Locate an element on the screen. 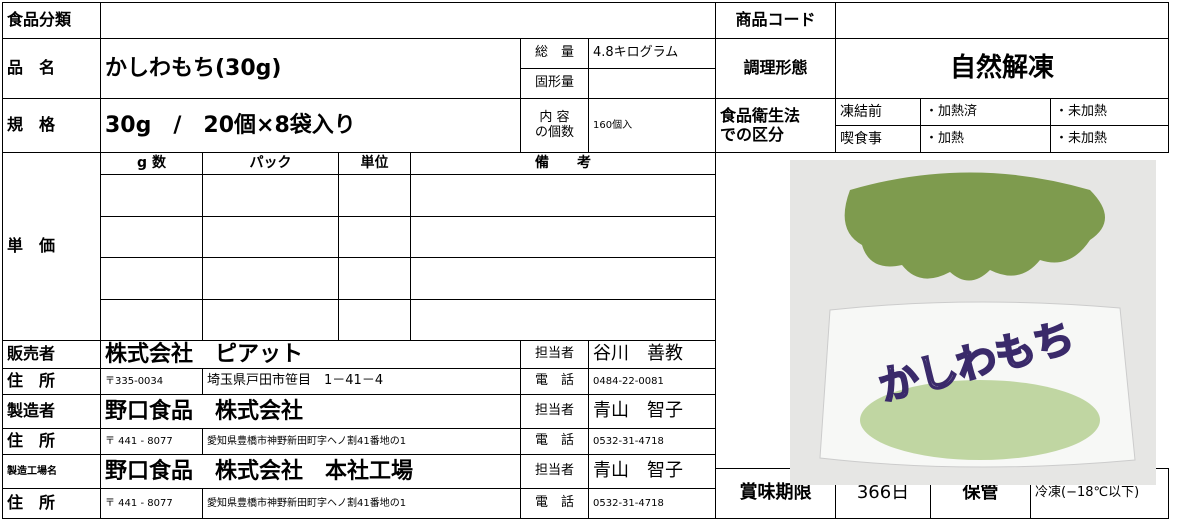 This screenshot has width=1179, height=523. leaf is located at coordinates (974, 226).